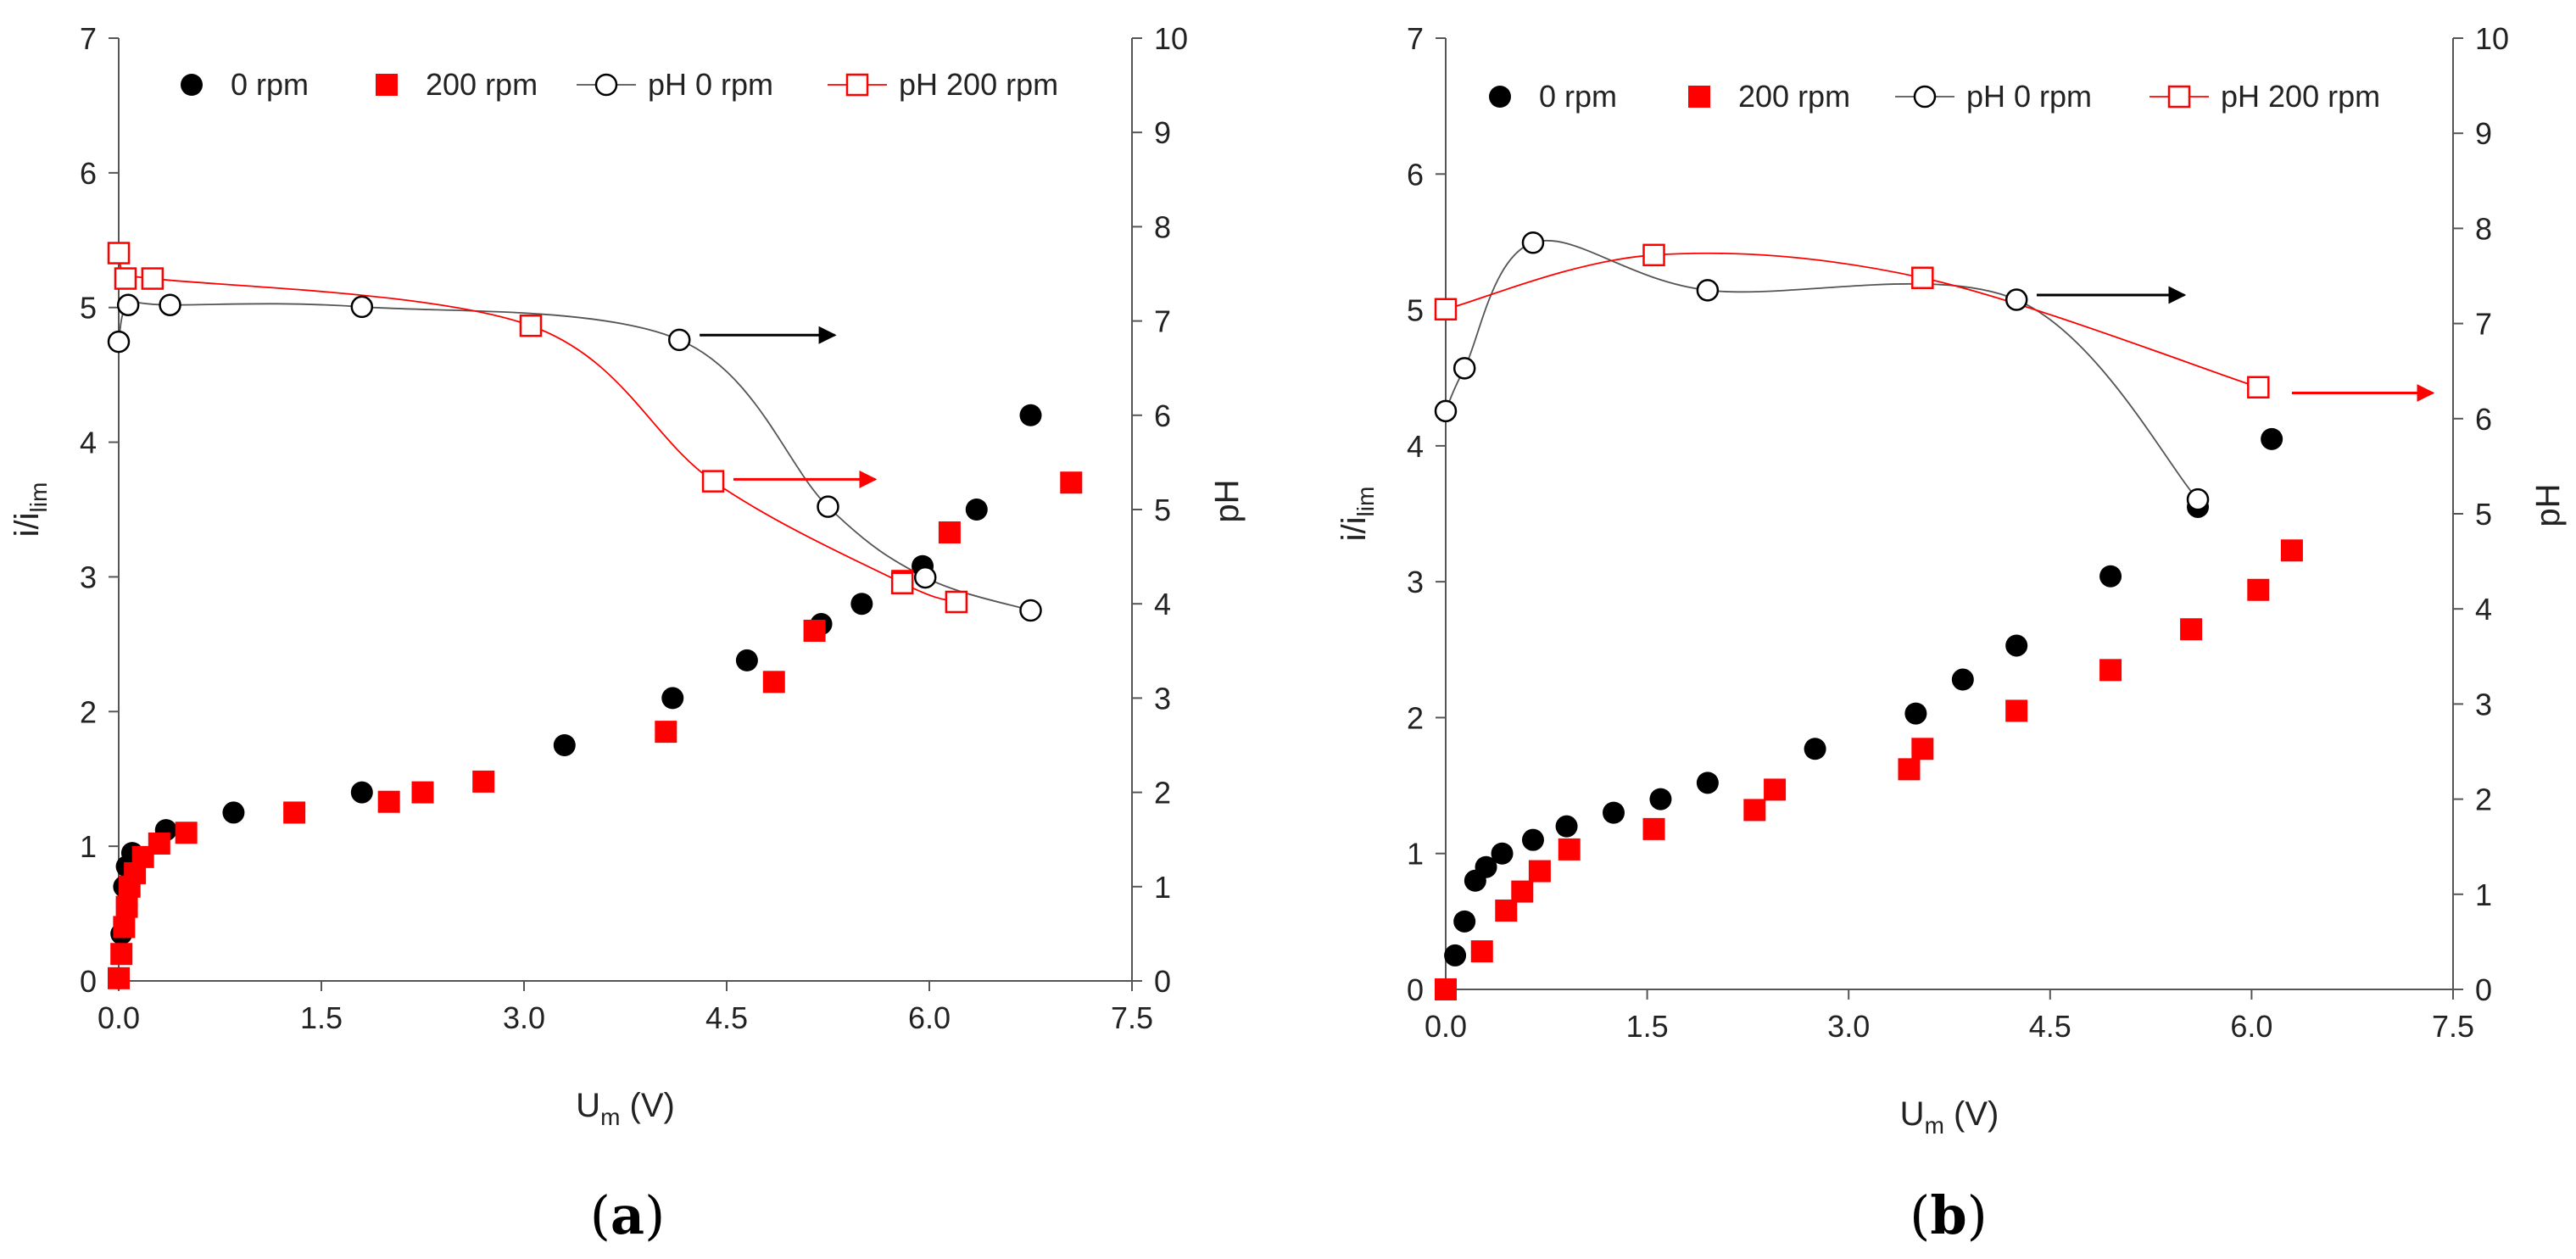  Describe the element at coordinates (1357, 515) in the screenshot. I see `y-axis-title: i/ilim` at that location.